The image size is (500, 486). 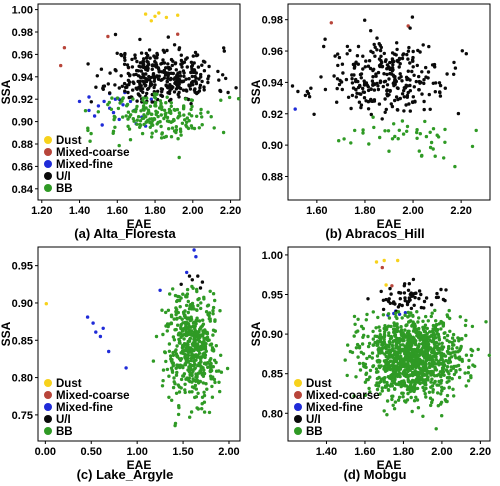 I want to click on x-tick-label: 1.40, so click(x=79, y=211).